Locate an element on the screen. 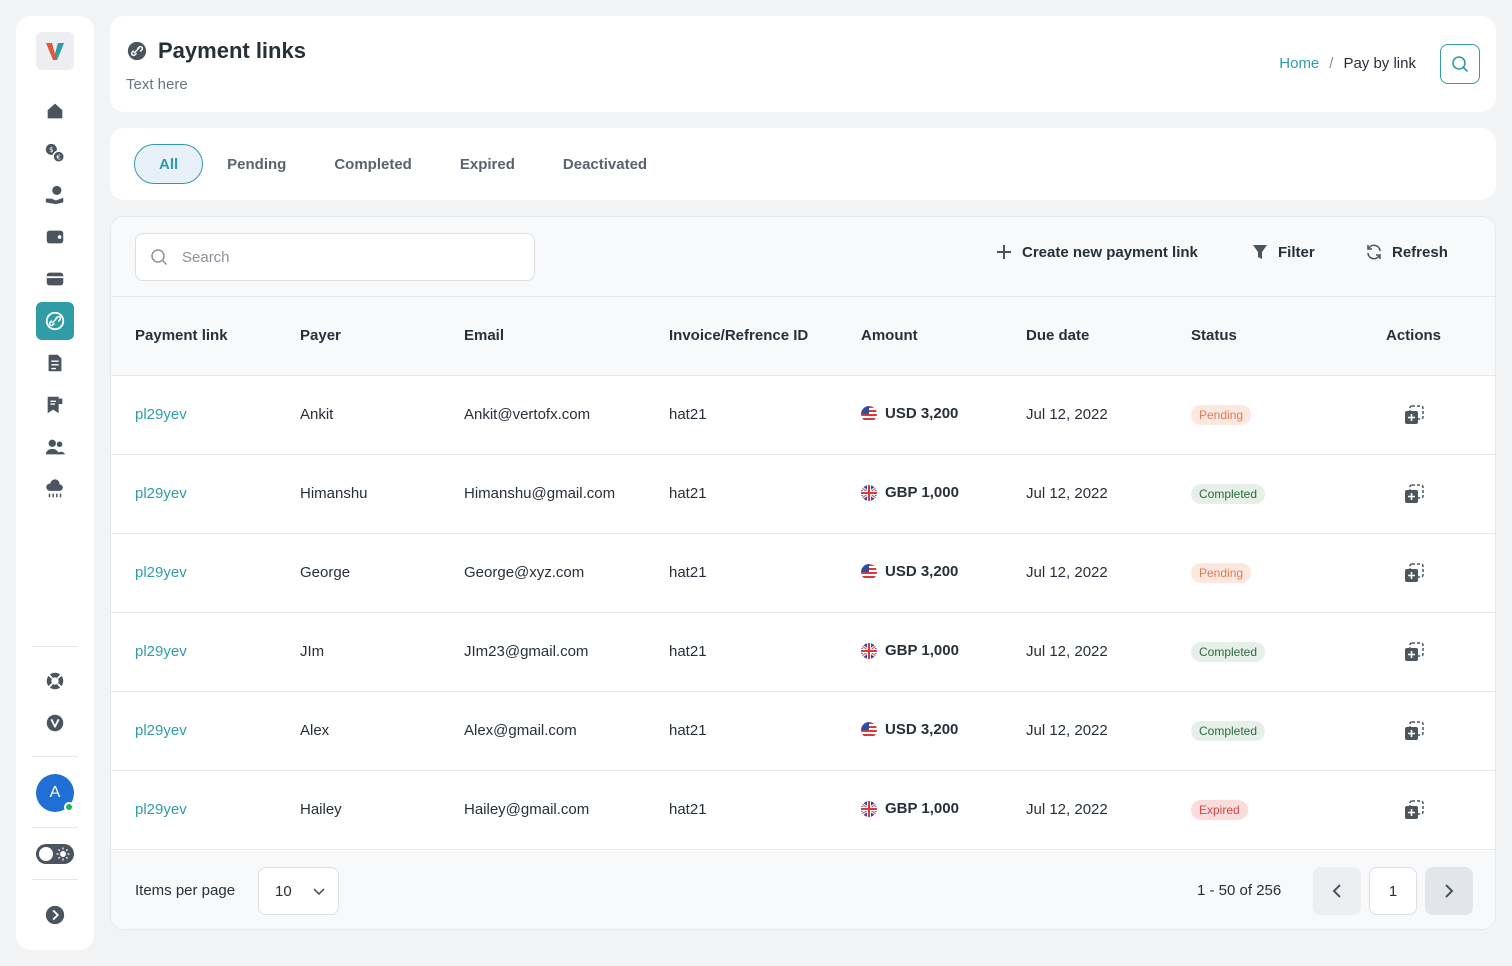 The width and height of the screenshot is (1512, 966). global-search-button is located at coordinates (1460, 64).